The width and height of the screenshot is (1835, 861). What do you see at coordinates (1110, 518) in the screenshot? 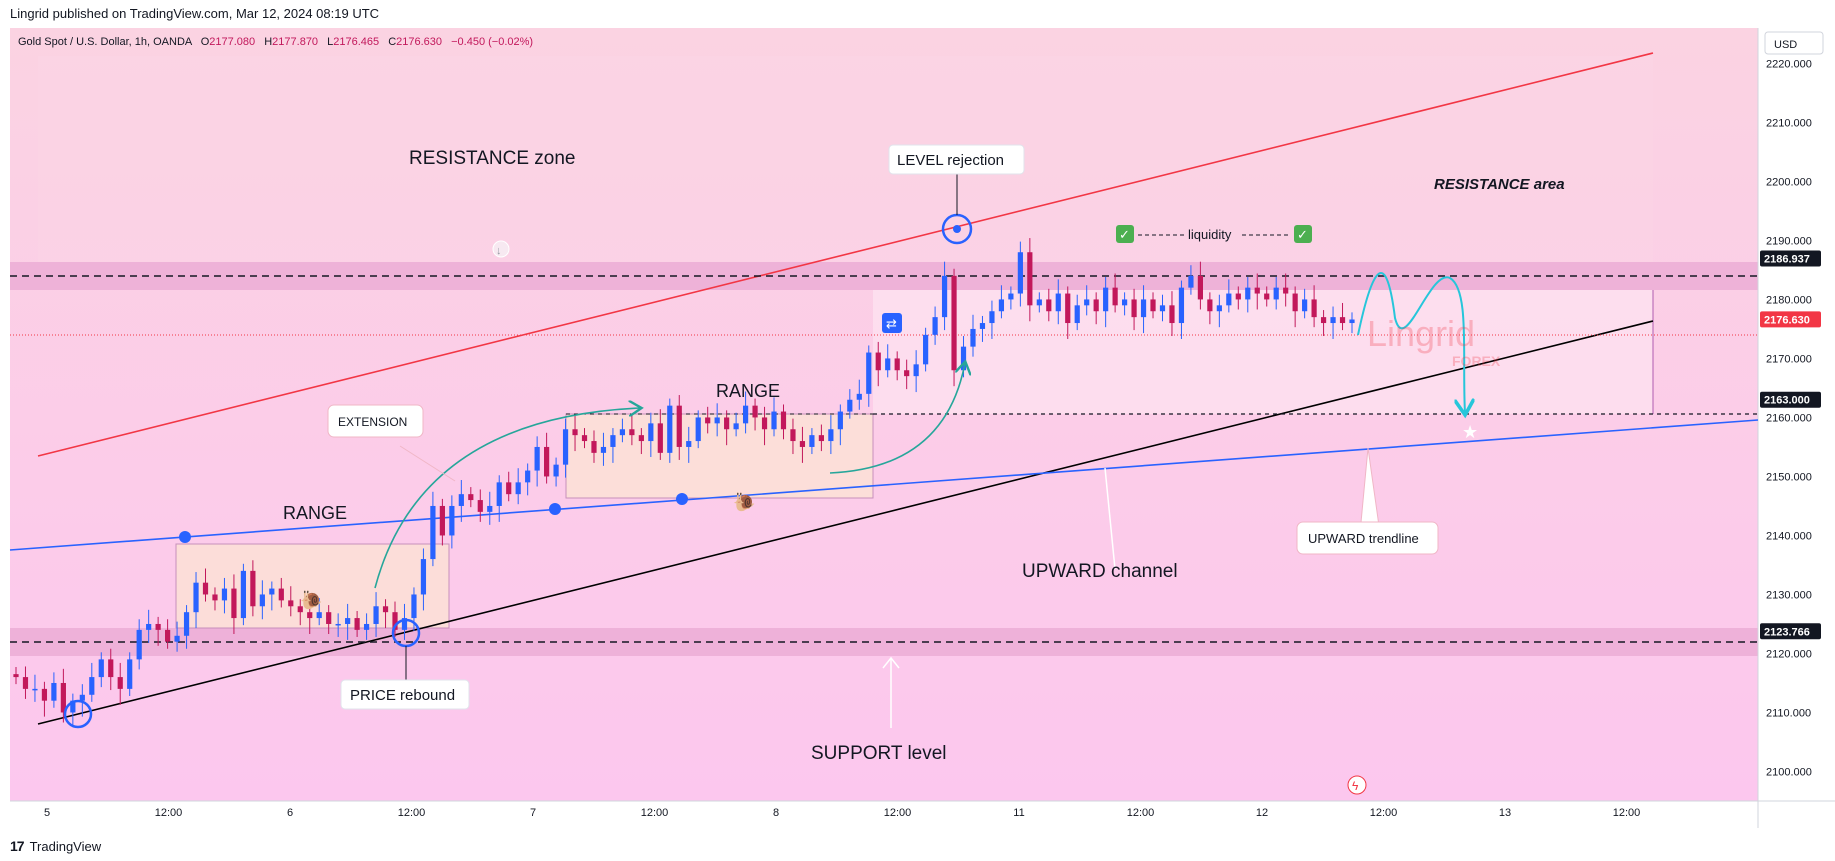
I see `channel-pointer` at bounding box center [1110, 518].